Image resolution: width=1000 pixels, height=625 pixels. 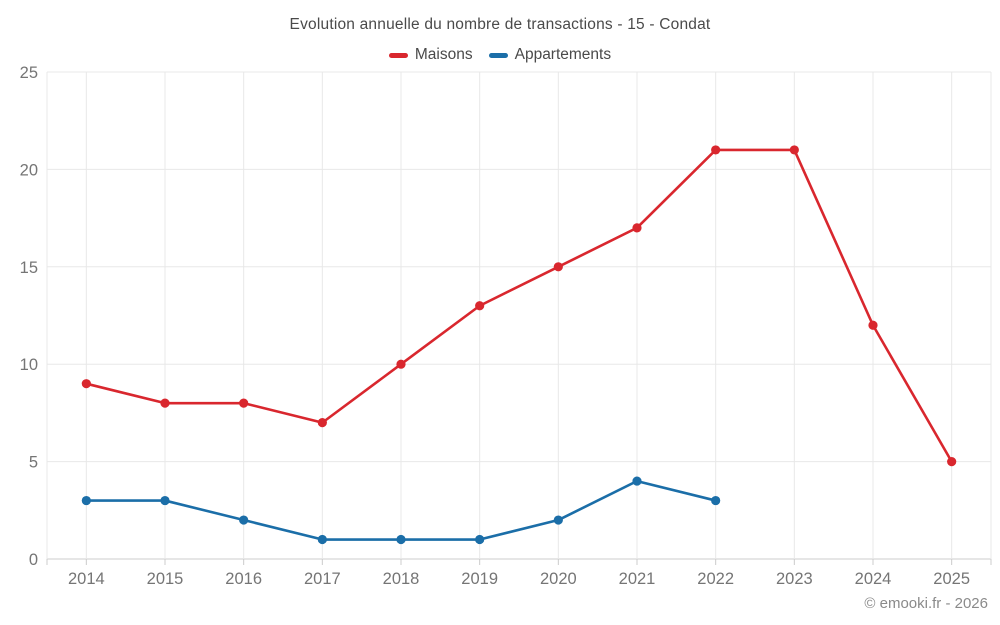 I want to click on y-tick-label: 5, so click(x=33, y=463).